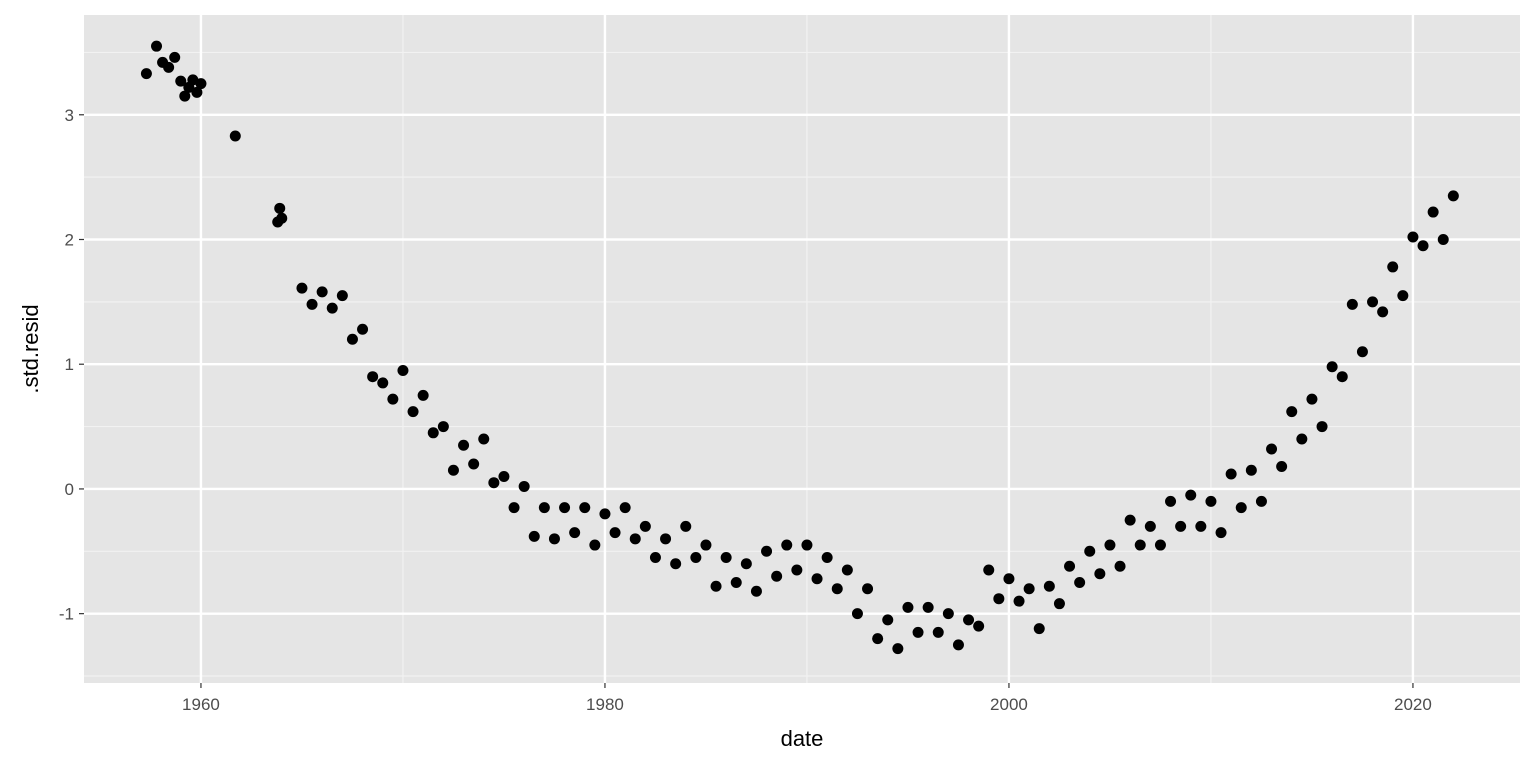  Describe the element at coordinates (802, 738) in the screenshot. I see `x-axis-label: date` at that location.